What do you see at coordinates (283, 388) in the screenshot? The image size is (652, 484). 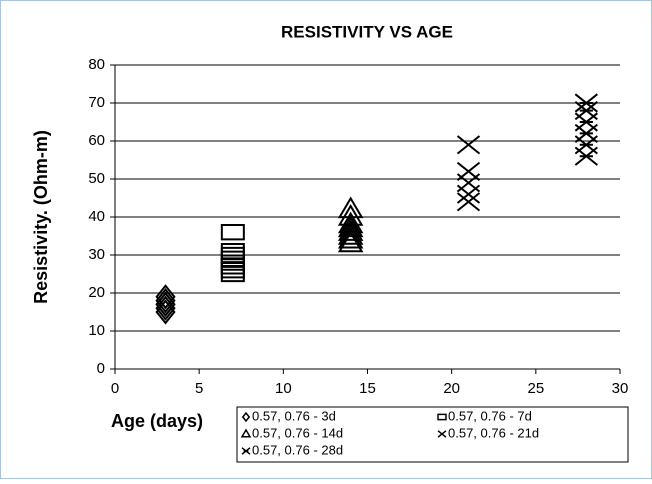 I see `x-tick-label: 10` at bounding box center [283, 388].